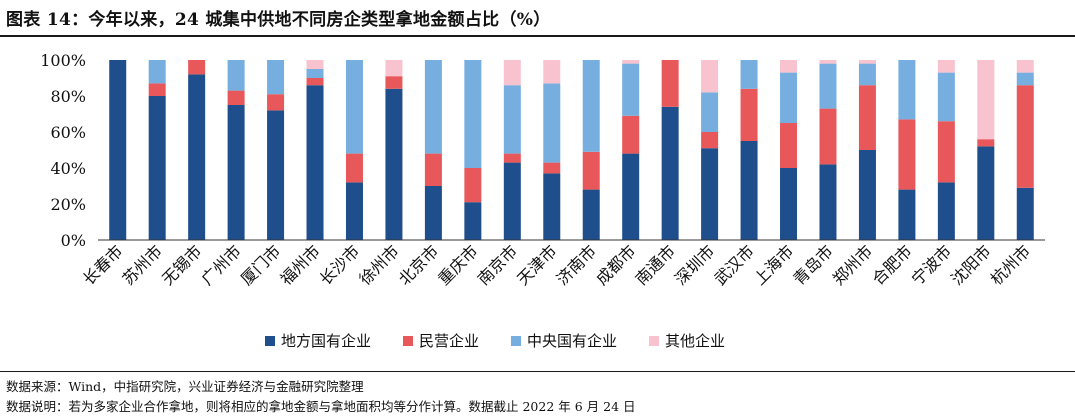  What do you see at coordinates (773, 264) in the screenshot?
I see `x-tick-label: 上海市` at bounding box center [773, 264].